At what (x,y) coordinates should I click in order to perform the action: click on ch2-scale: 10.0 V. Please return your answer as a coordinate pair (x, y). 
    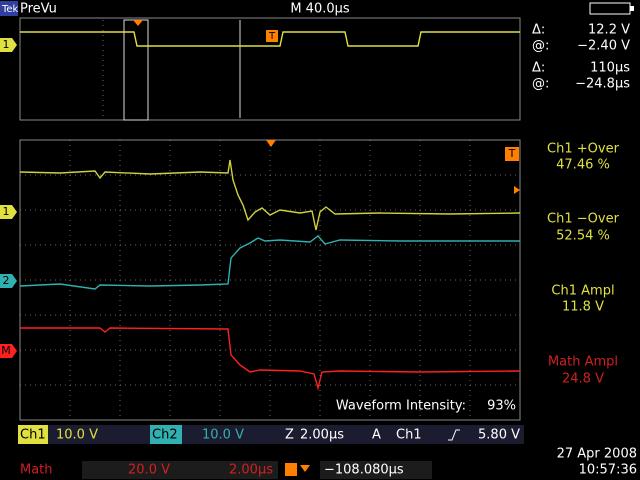
    Looking at the image, I should click on (223, 435).